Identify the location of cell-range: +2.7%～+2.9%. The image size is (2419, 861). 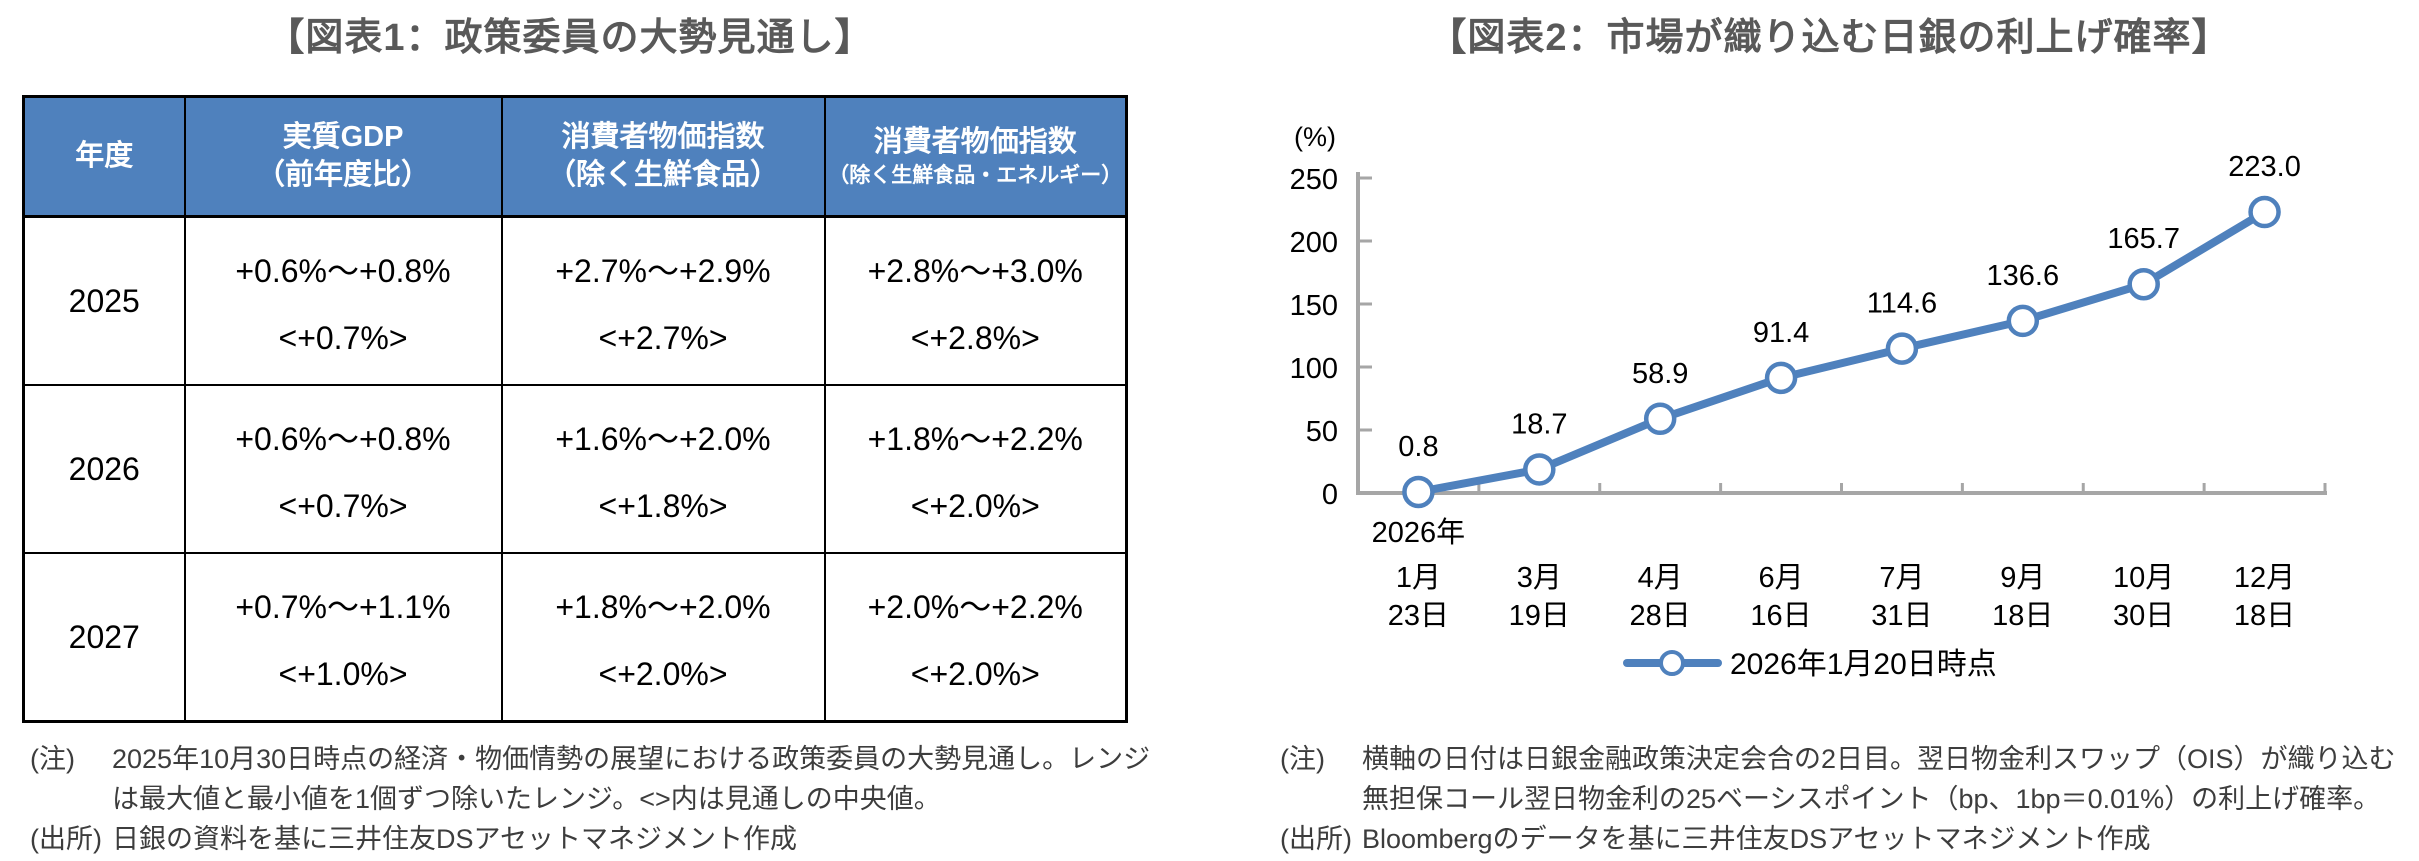
(663, 270).